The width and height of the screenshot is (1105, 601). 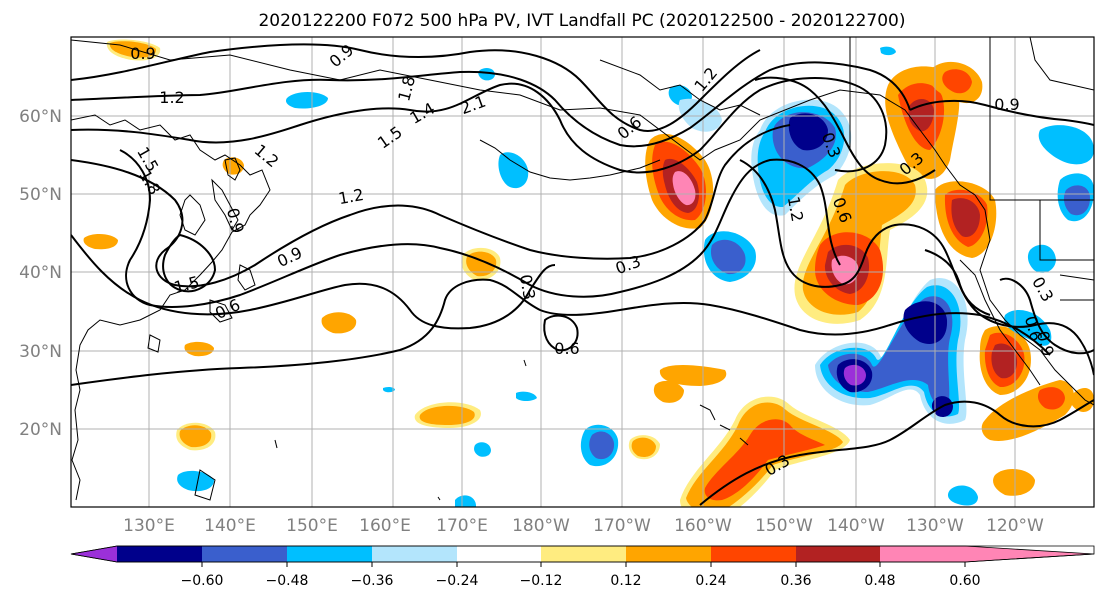 What do you see at coordinates (40, 117) in the screenshot?
I see `lat-label: 60°N` at bounding box center [40, 117].